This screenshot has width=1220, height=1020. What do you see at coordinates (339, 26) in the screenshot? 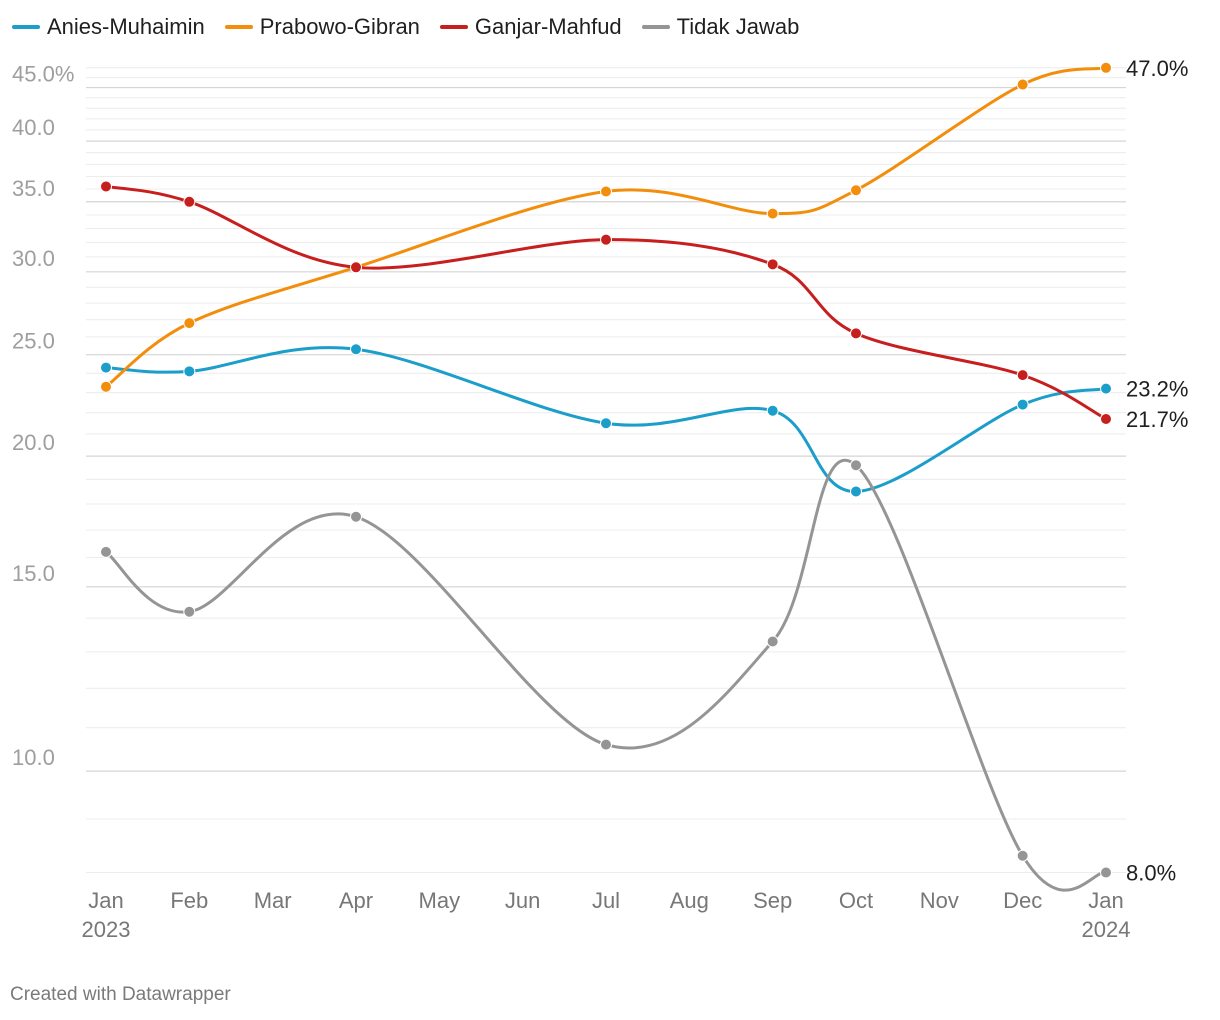
I see `legend-label: Prabowo-Gibran` at bounding box center [339, 26].